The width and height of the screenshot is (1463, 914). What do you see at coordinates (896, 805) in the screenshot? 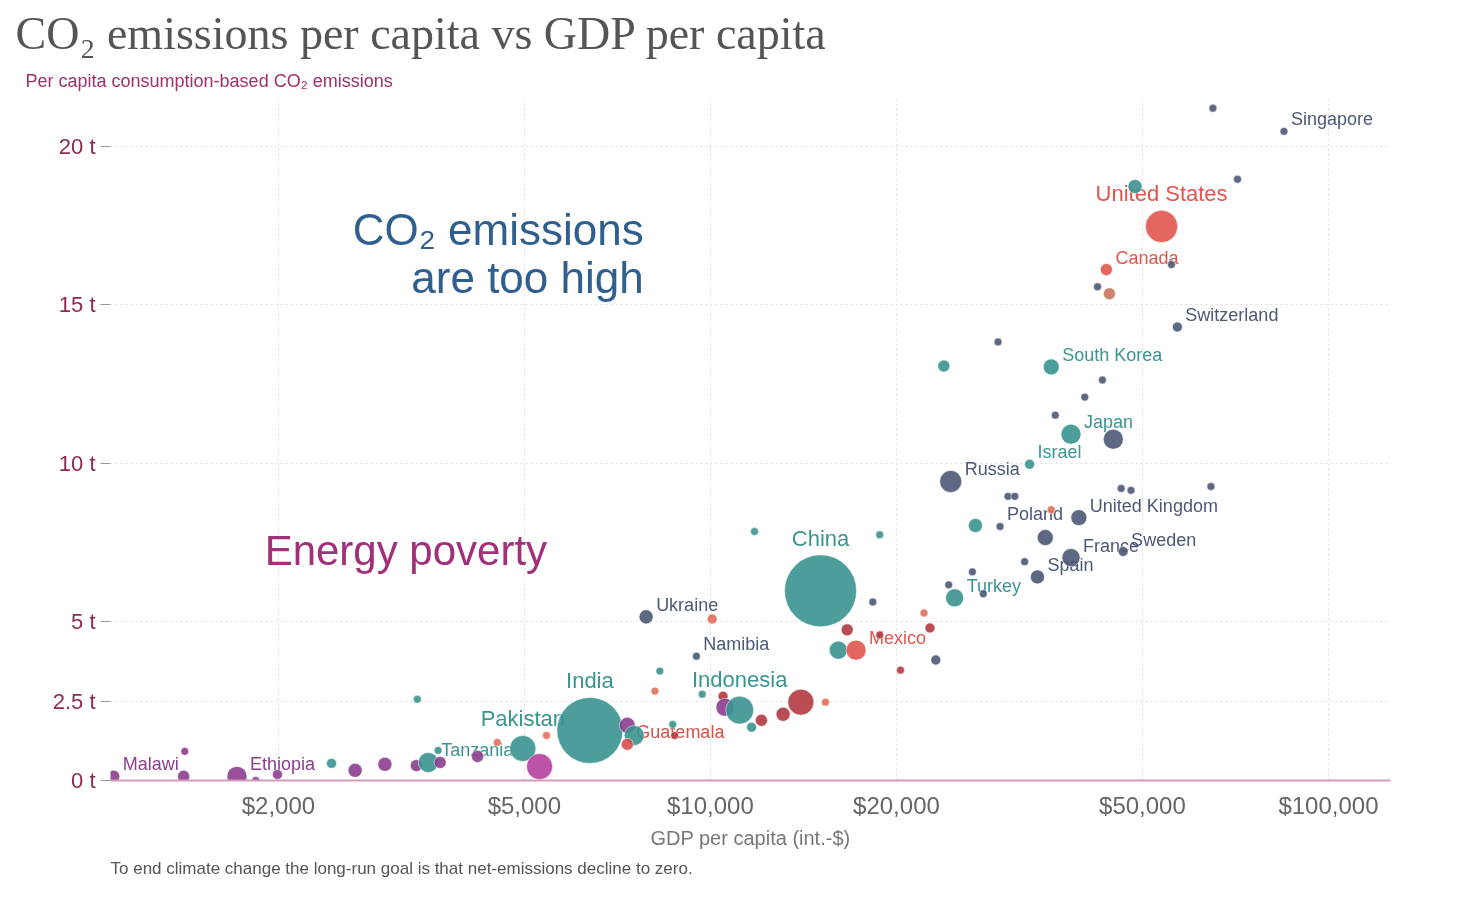
I see `x-tick-label: $20,000` at bounding box center [896, 805].